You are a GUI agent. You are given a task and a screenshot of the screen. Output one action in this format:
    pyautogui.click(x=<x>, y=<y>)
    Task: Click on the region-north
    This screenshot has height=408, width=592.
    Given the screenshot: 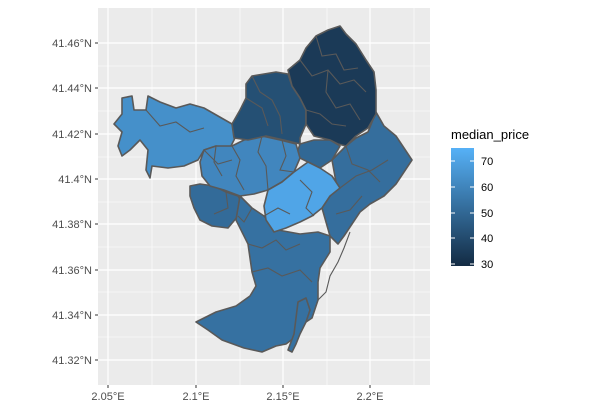 What is the action you would take?
    pyautogui.click(x=332, y=86)
    